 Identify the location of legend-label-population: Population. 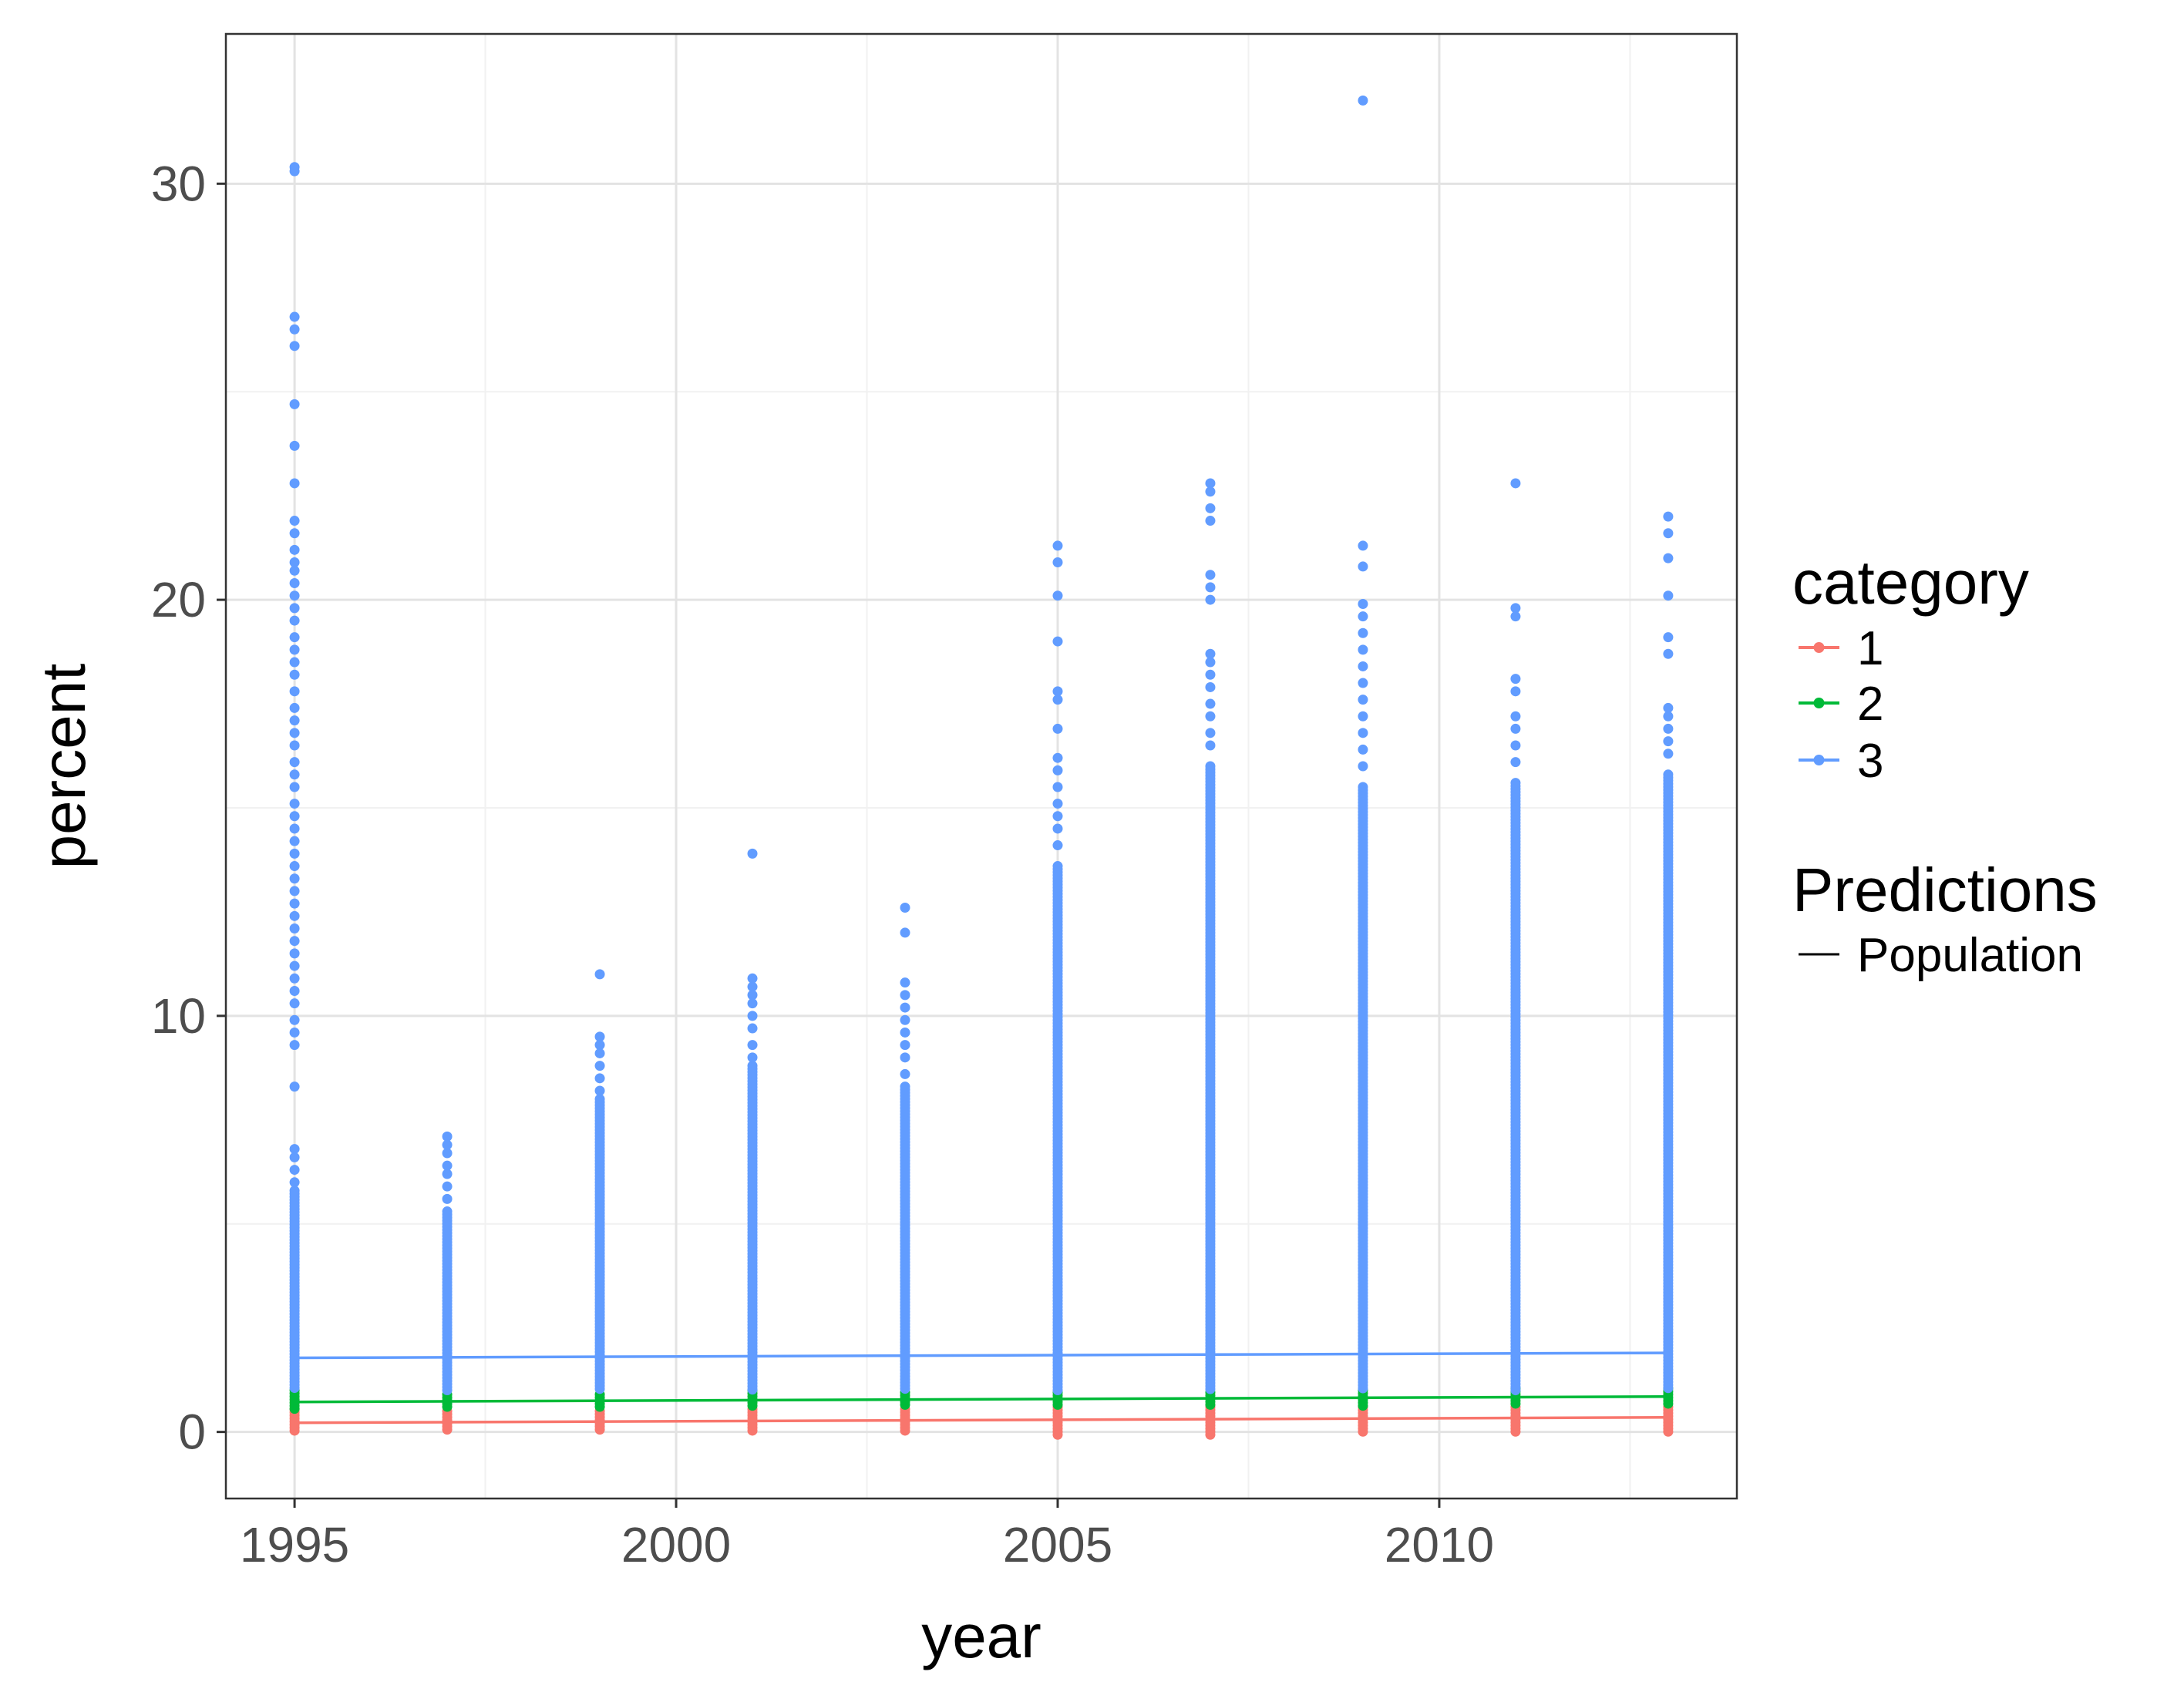
(1970, 955).